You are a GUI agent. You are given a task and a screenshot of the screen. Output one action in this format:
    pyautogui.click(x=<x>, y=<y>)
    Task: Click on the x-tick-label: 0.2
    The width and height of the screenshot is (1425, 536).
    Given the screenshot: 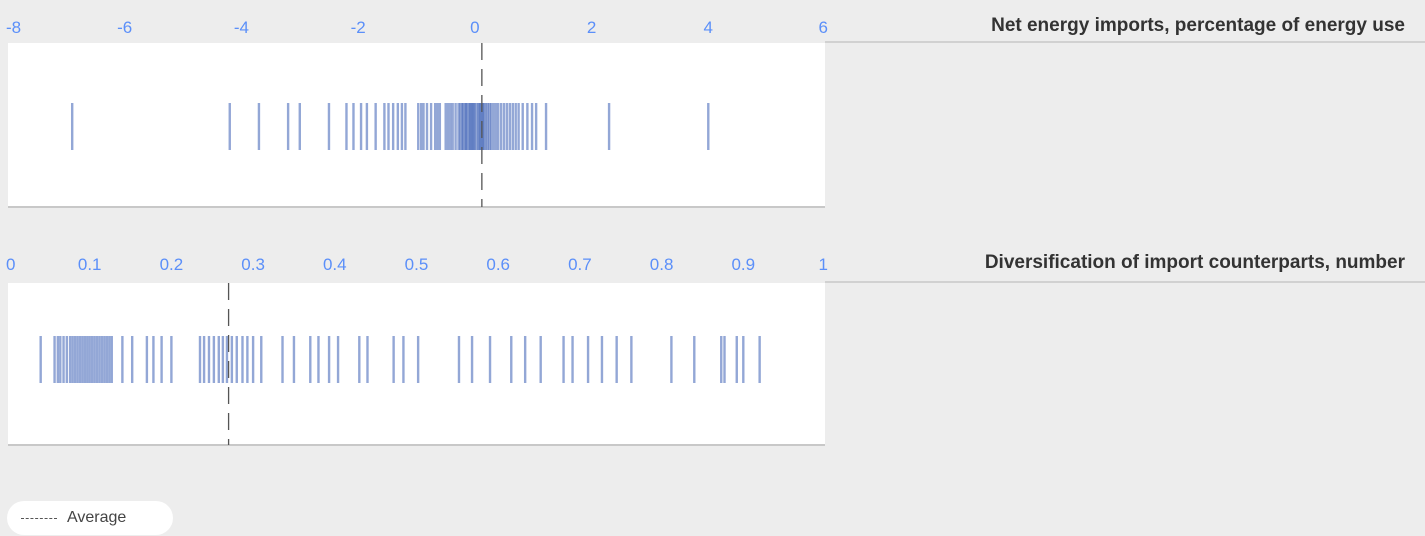 What is the action you would take?
    pyautogui.click(x=172, y=264)
    